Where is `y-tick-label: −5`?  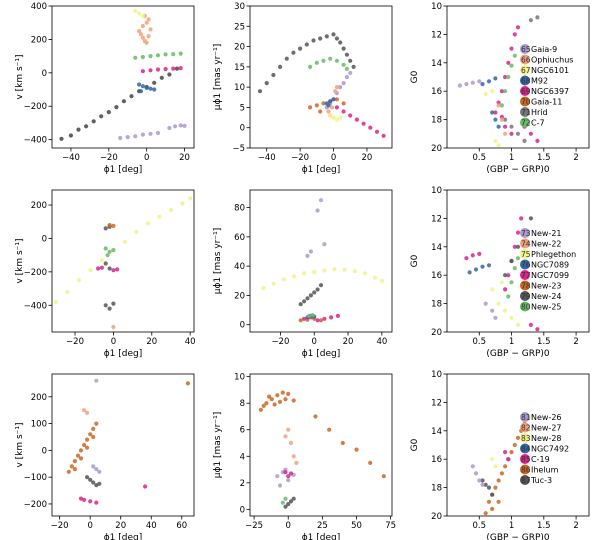
y-tick-label: −5 is located at coordinates (238, 149).